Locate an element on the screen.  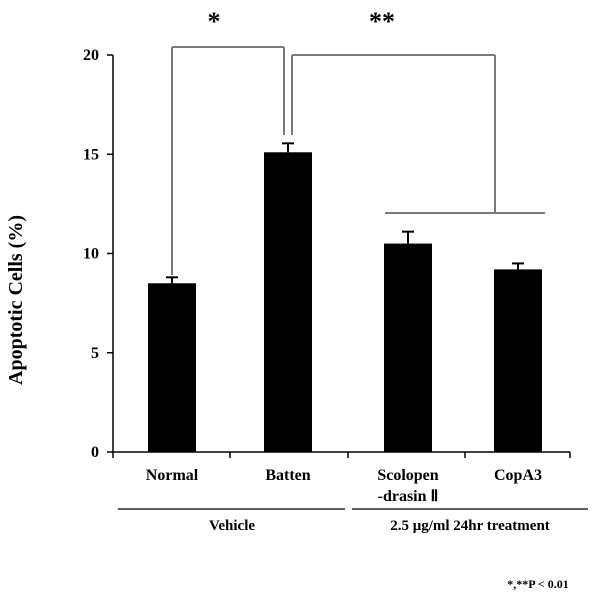
significance-label: * is located at coordinates (214, 21).